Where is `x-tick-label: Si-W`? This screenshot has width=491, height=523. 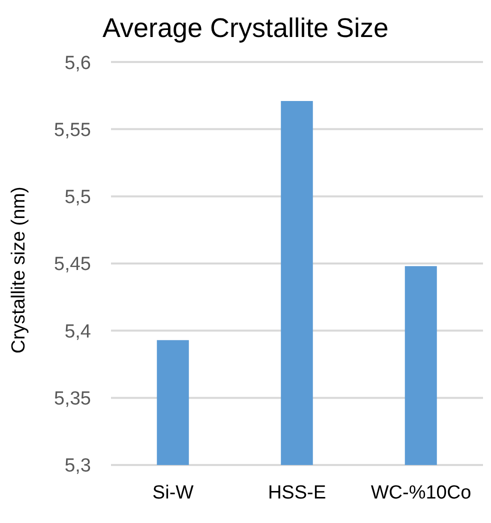
x-tick-label: Si-W is located at coordinates (173, 493).